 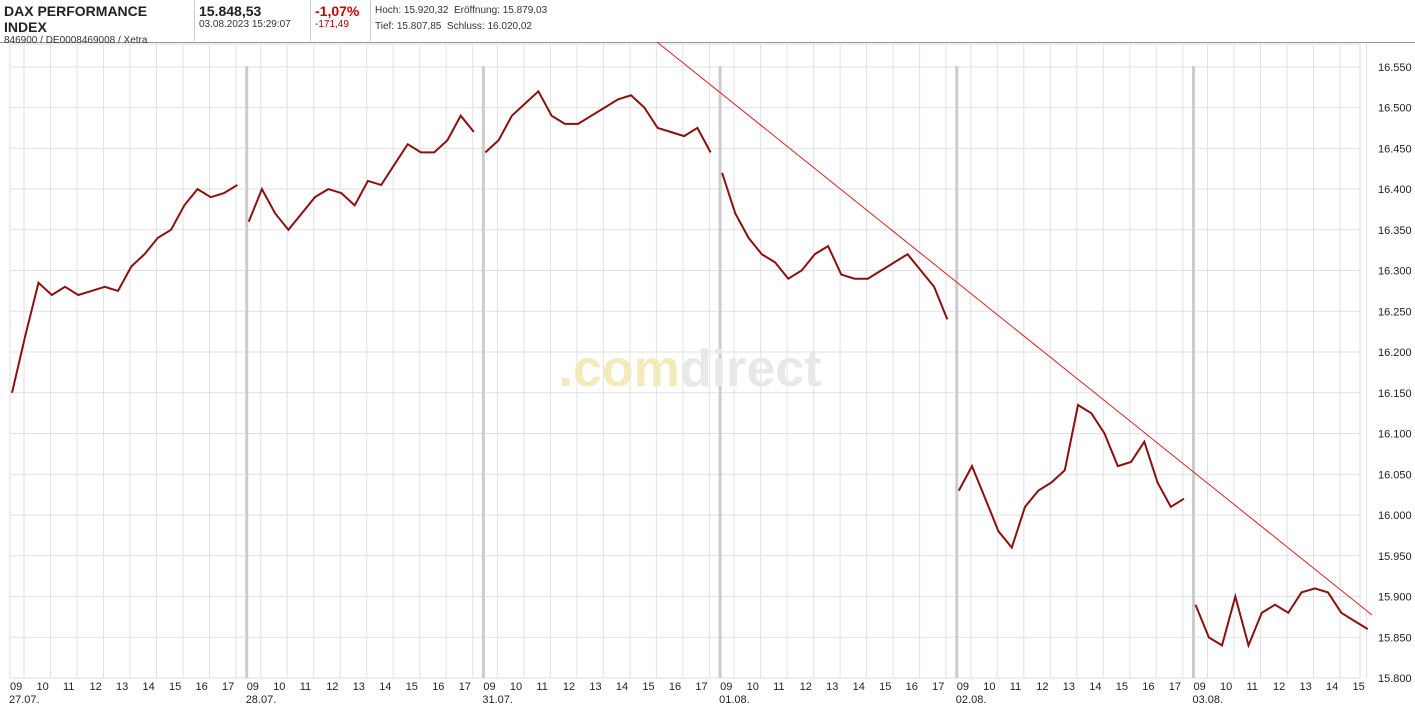 What do you see at coordinates (500, 10) in the screenshot?
I see `open: Eröffnung: 15.879,03` at bounding box center [500, 10].